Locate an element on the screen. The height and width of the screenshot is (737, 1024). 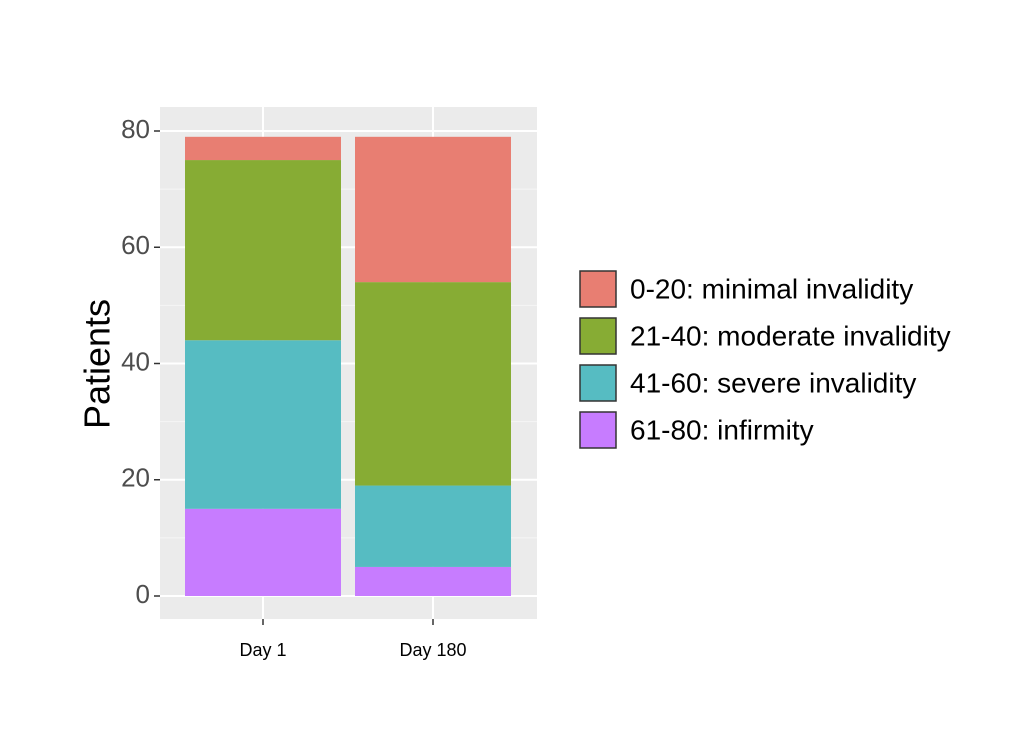
x-axis: Day 1 Day 180 is located at coordinates (353, 639).